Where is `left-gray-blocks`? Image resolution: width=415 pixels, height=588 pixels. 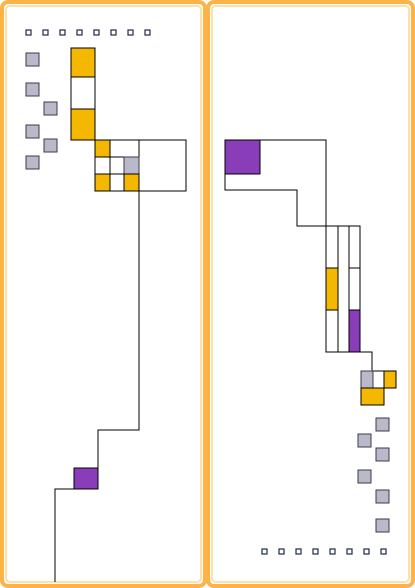
left-gray-blocks is located at coordinates (41, 111).